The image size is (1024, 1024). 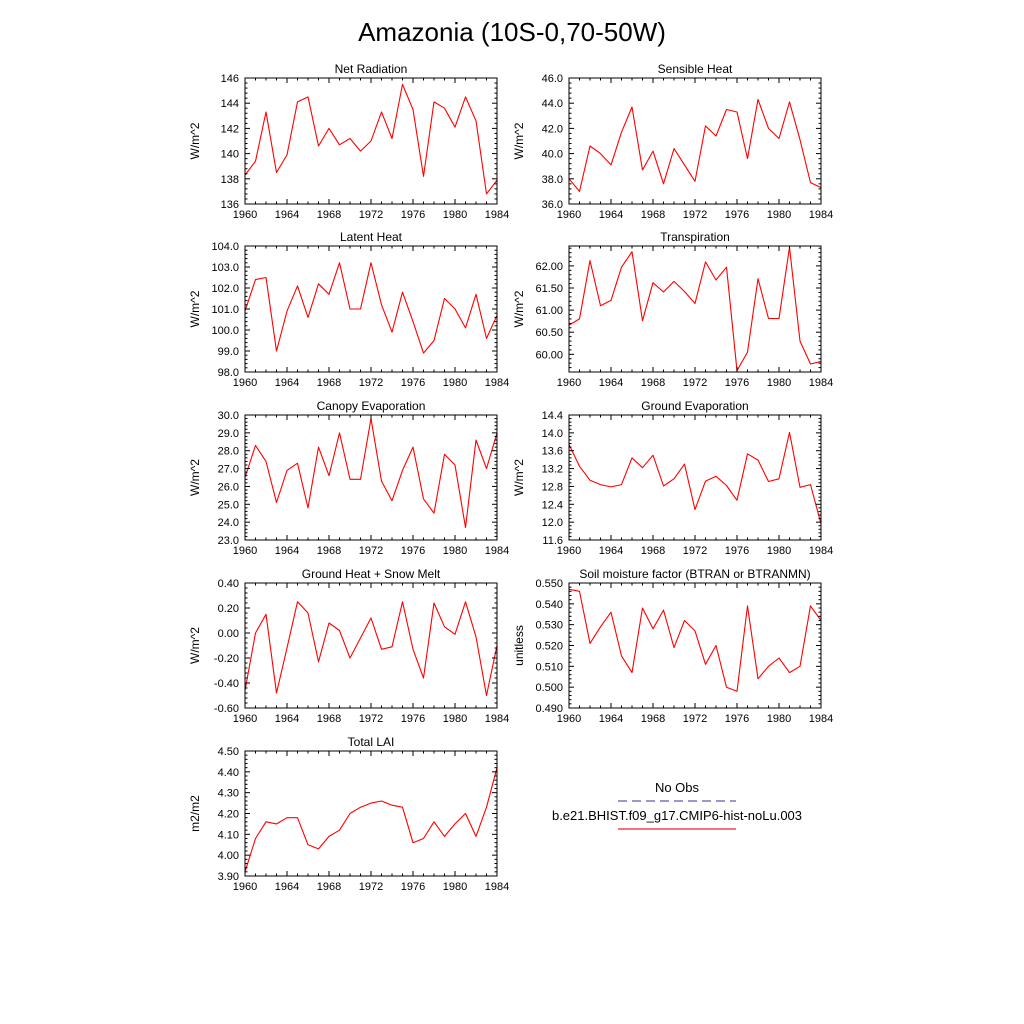 I want to click on transpiration-x-tick-label: 1980, so click(x=779, y=383).